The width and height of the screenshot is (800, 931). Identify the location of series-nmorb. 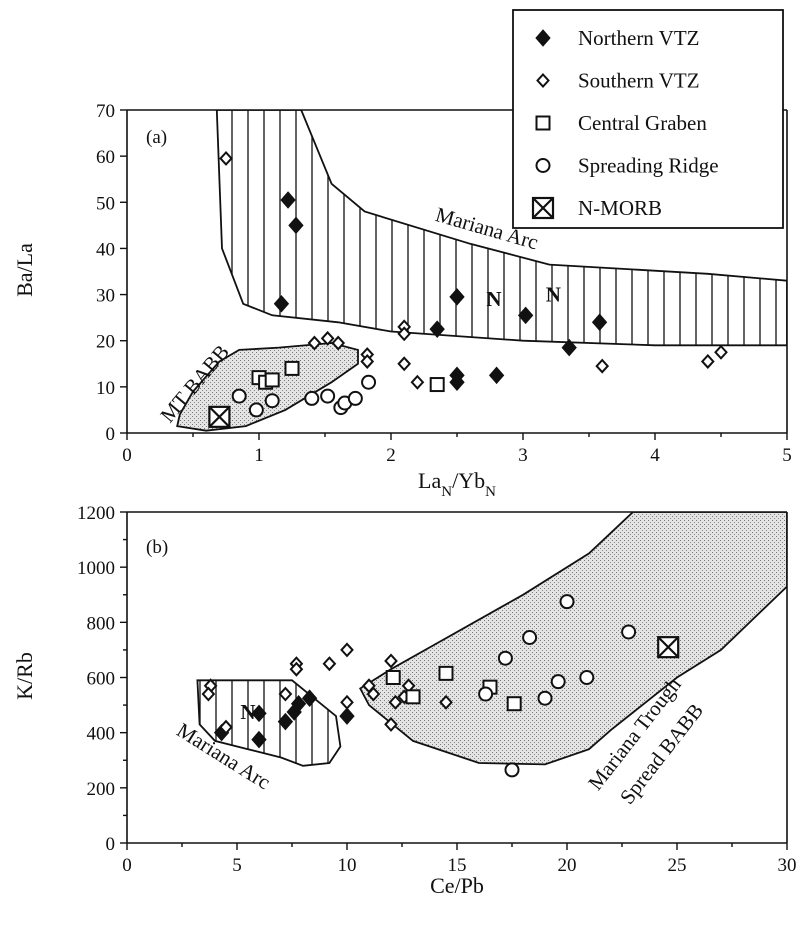
(668, 647).